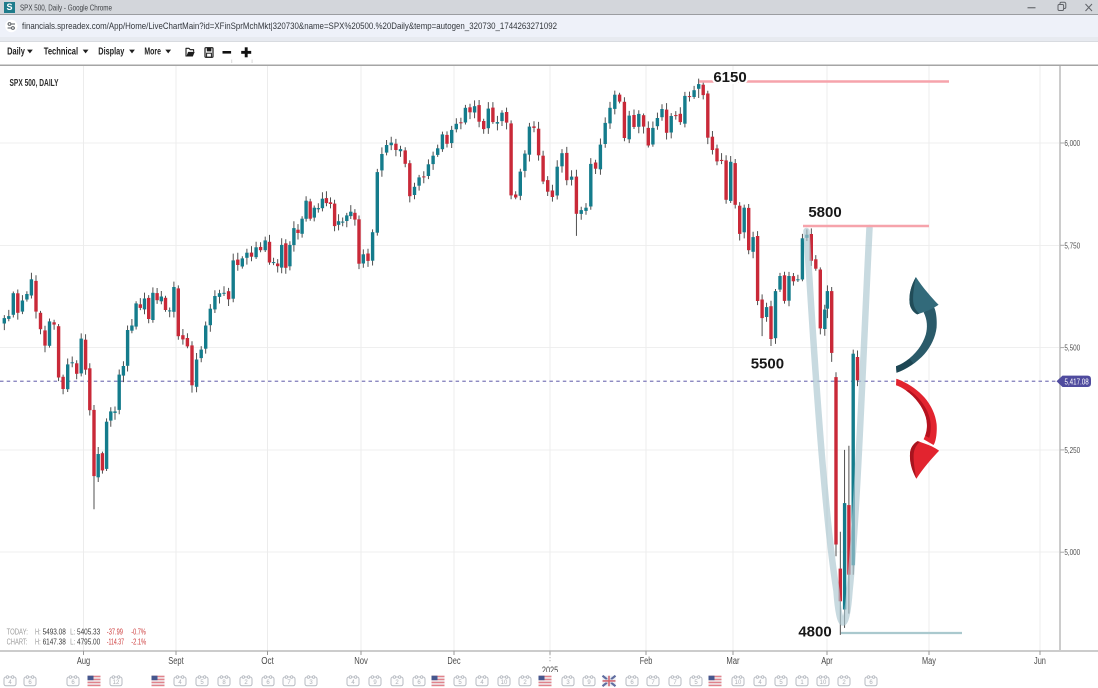  Describe the element at coordinates (827, 661) in the screenshot. I see `svg-text: Apr` at that location.